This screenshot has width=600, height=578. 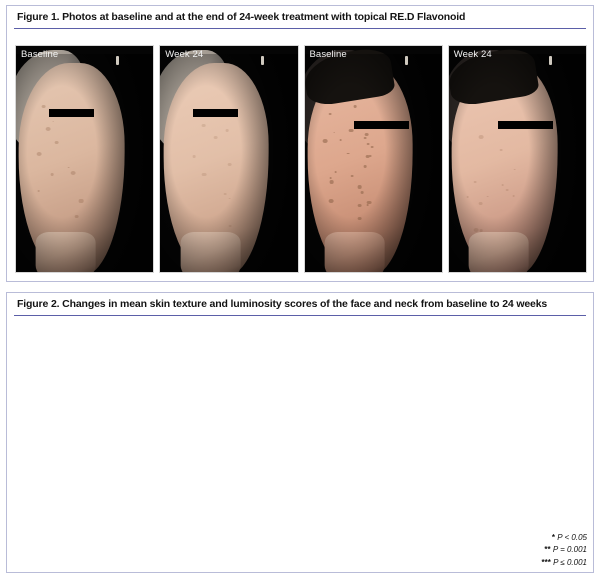 What do you see at coordinates (569, 537) in the screenshot?
I see `p-value-key-row-1: * P < 0.05` at bounding box center [569, 537].